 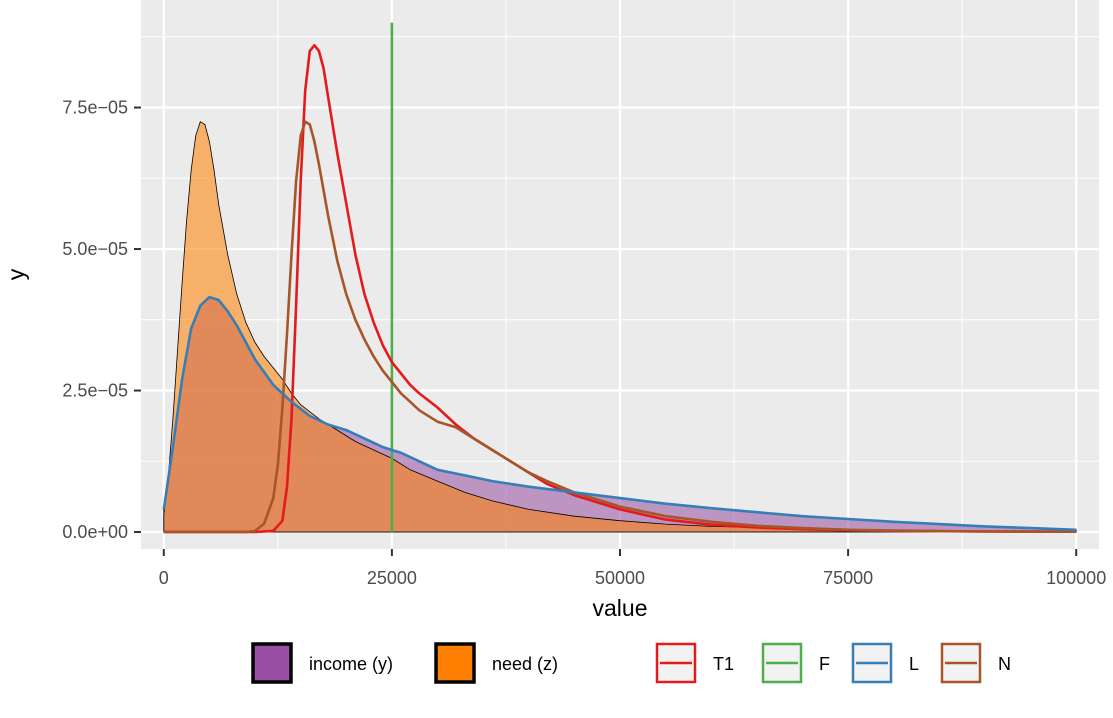 What do you see at coordinates (848, 578) in the screenshot?
I see `x-tick-label: 75000` at bounding box center [848, 578].